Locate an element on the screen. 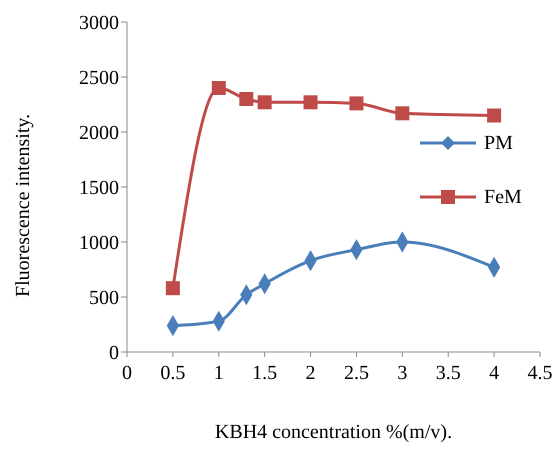  x-tick-label: 3 is located at coordinates (402, 373).